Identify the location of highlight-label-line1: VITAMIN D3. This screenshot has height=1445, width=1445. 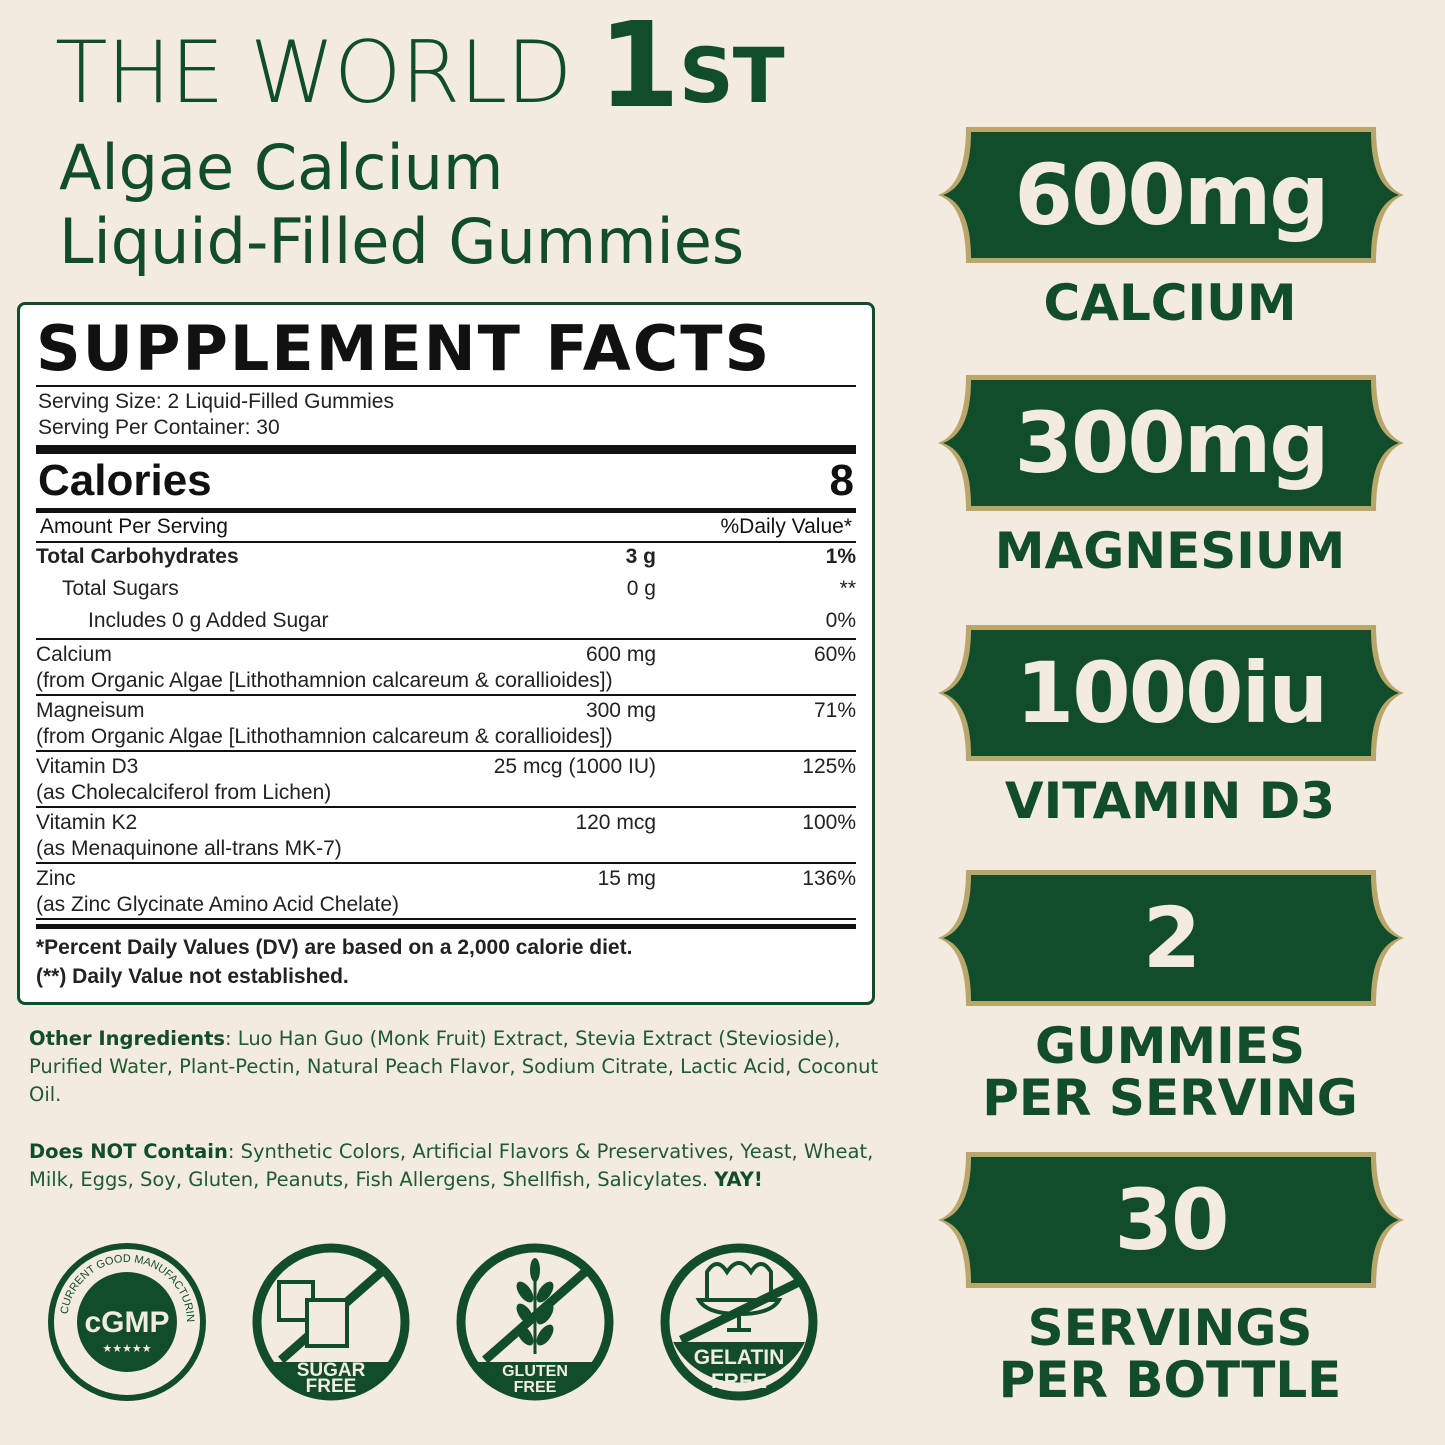
(1170, 801).